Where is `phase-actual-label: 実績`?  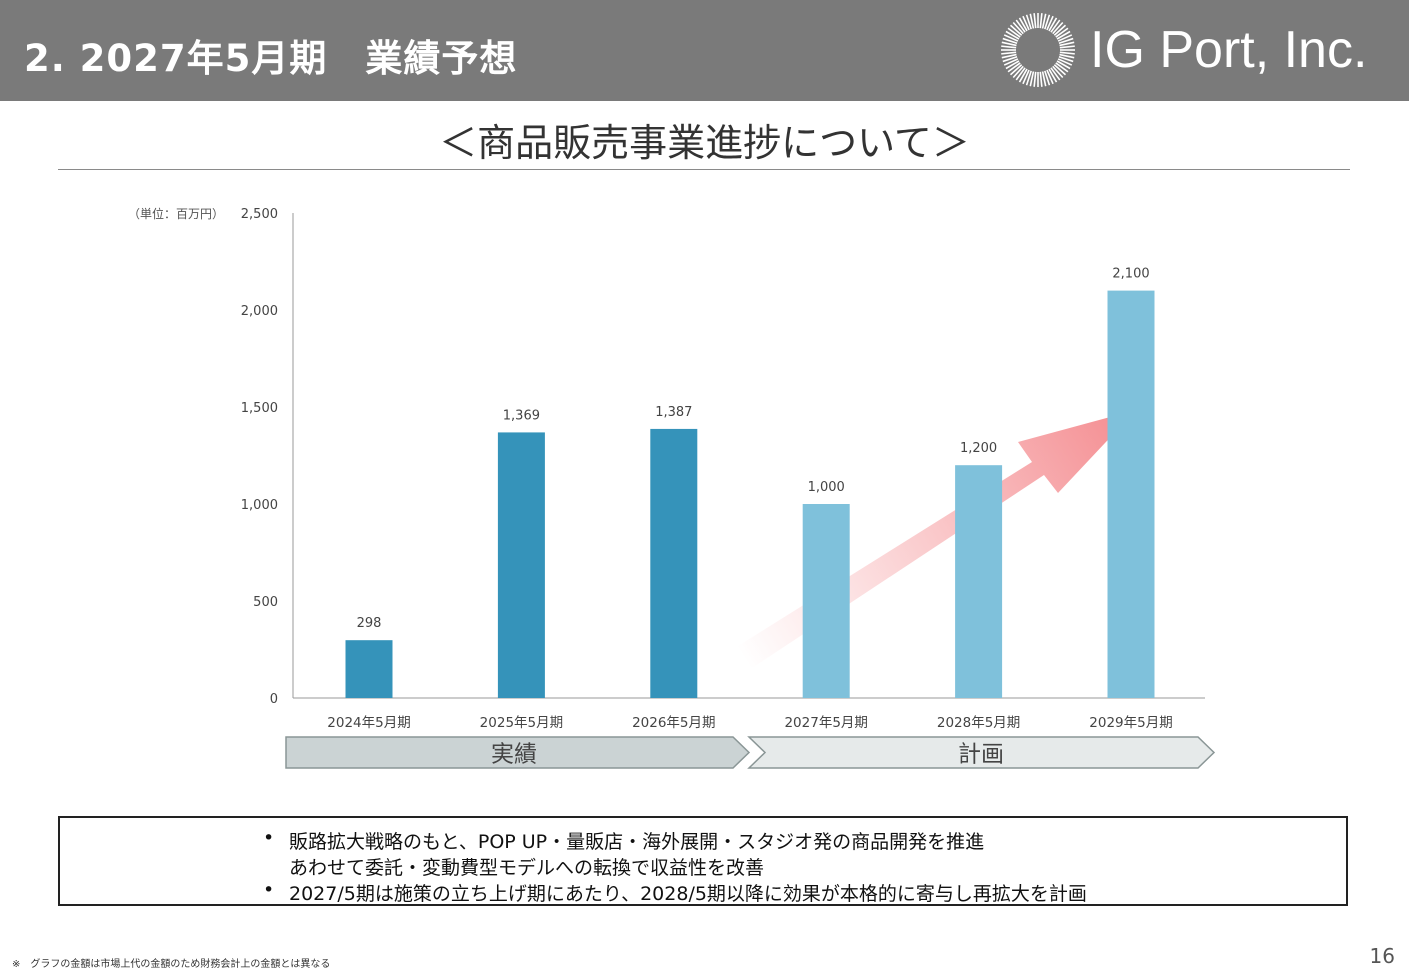
phase-actual-label: 実績 is located at coordinates (514, 755).